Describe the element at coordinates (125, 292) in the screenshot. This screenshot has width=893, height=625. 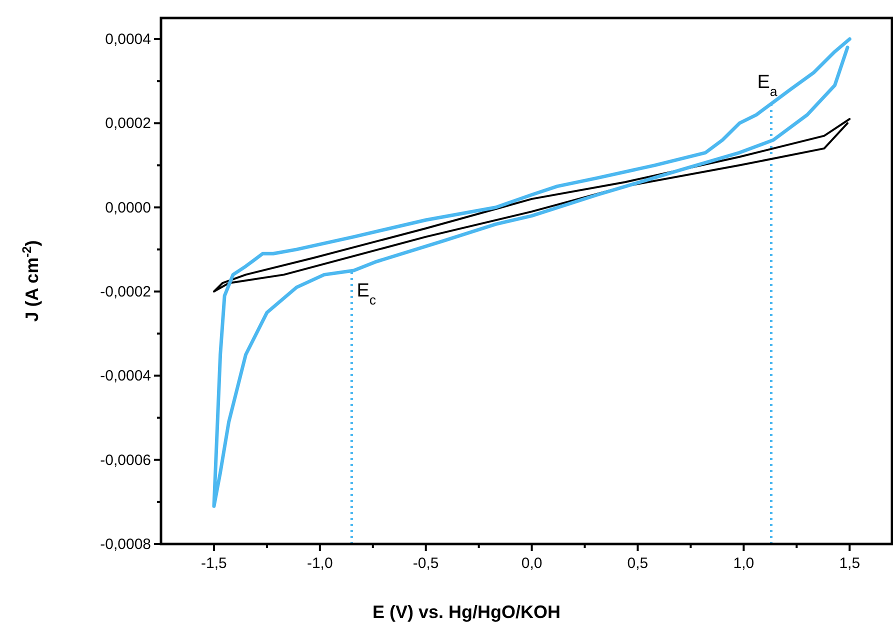
I see `y-tick-label: -0,0002` at that location.